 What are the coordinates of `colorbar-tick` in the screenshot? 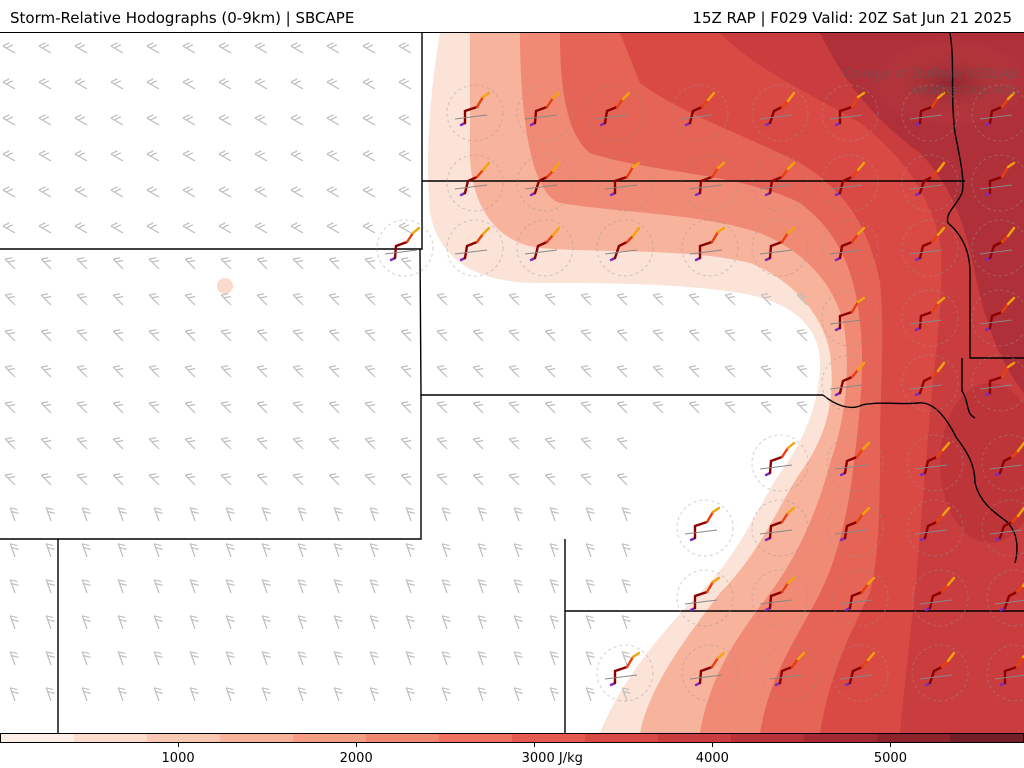 It's located at (891, 745).